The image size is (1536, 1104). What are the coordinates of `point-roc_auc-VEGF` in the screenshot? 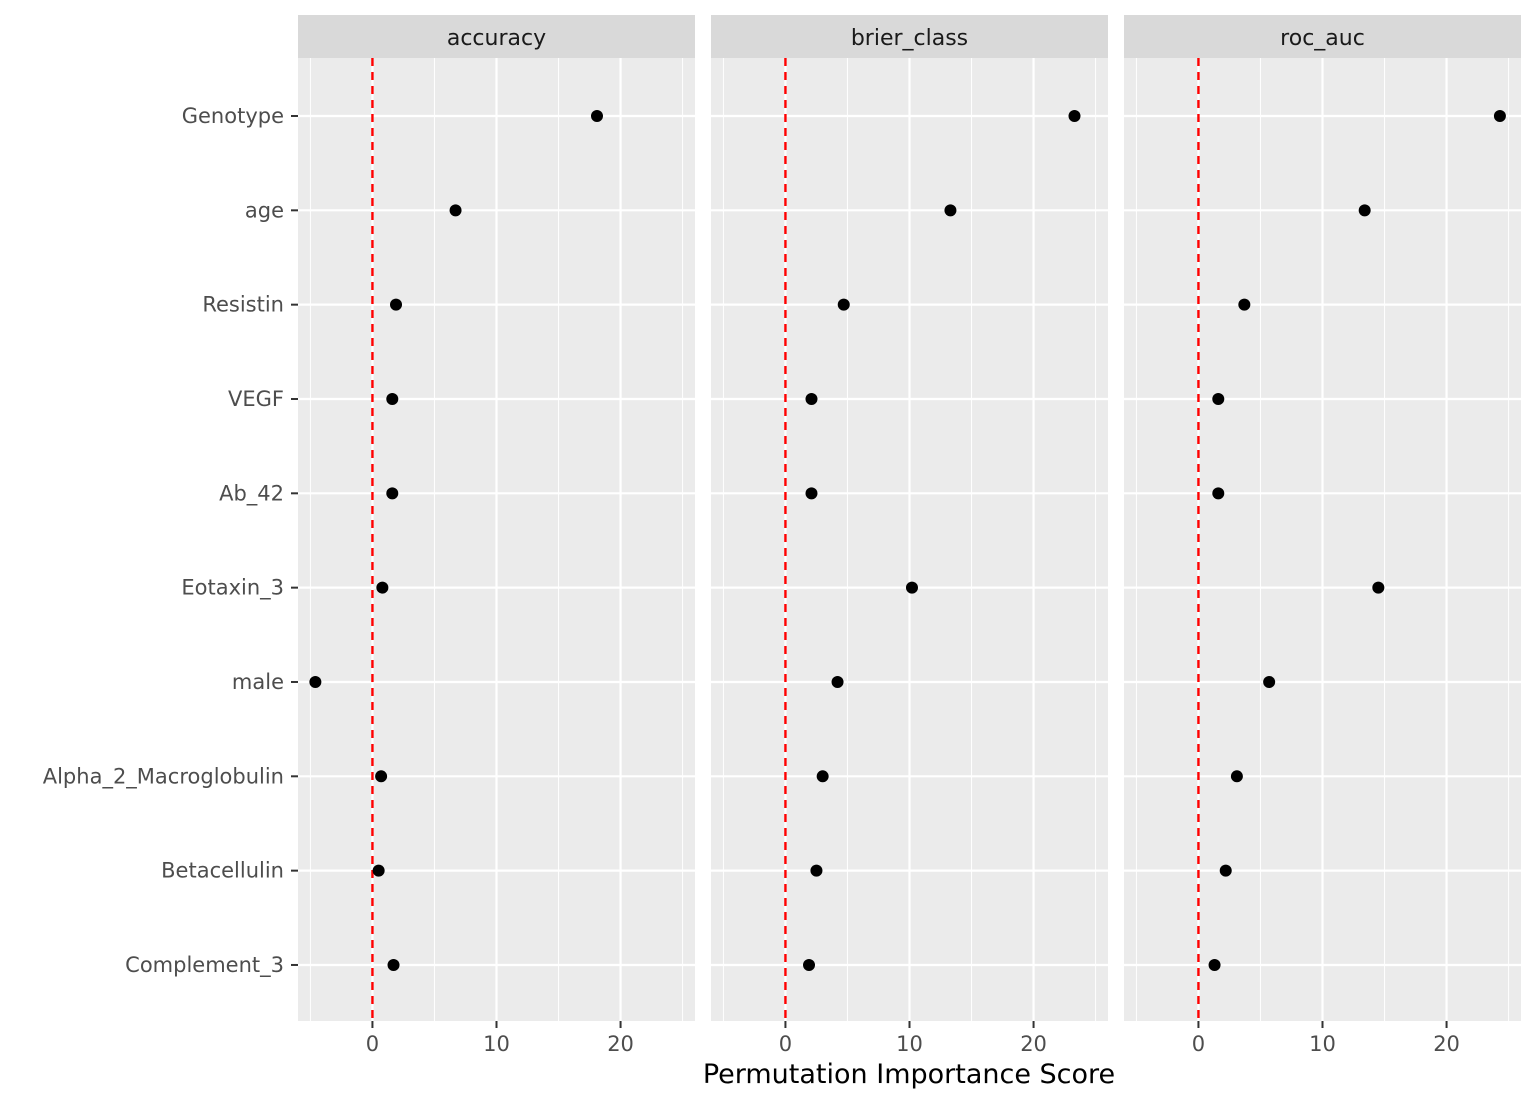 It's located at (1218, 398).